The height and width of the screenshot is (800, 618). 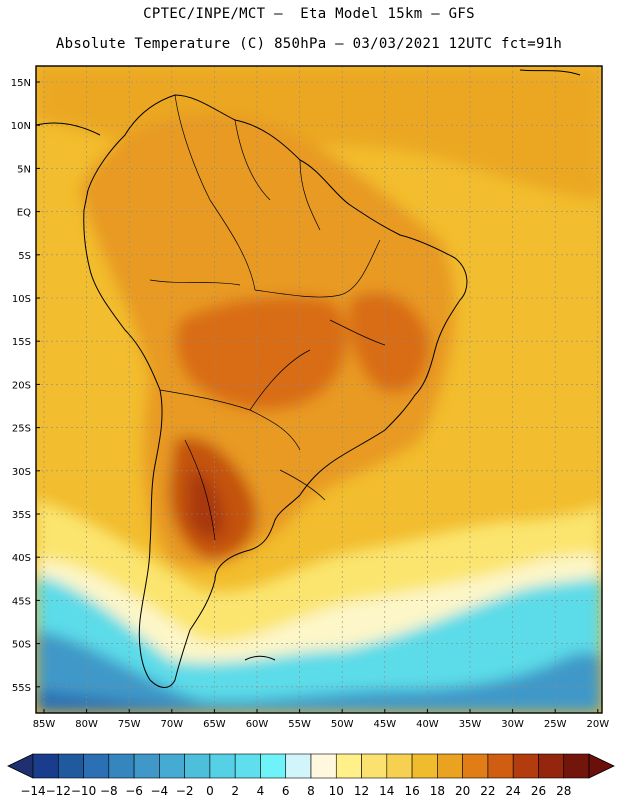 I want to click on hot-spot-central, so click(x=261, y=353).